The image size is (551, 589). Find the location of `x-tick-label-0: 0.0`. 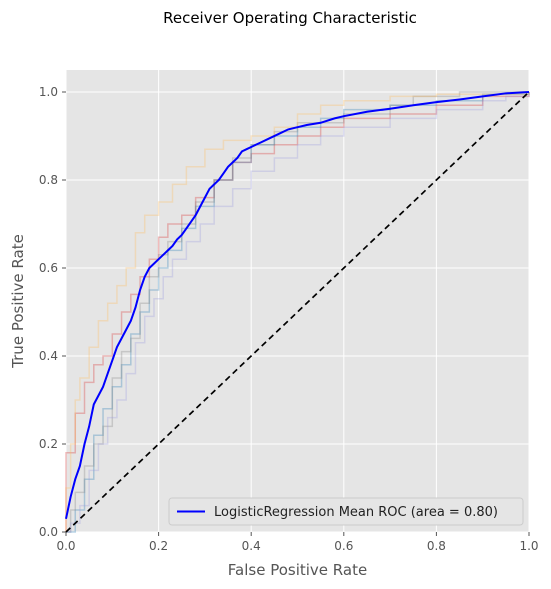

x-tick-label-0: 0.0 is located at coordinates (65, 546).